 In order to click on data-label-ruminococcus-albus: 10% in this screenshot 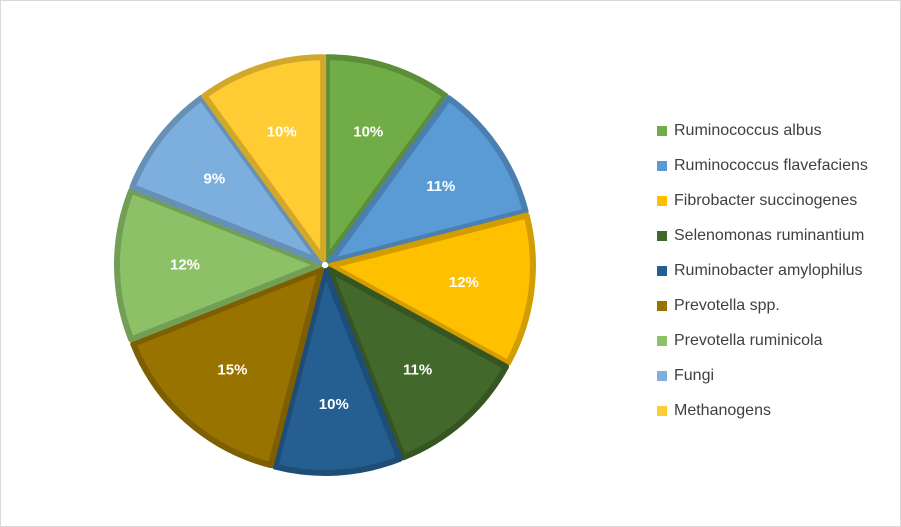, I will do `click(368, 131)`.